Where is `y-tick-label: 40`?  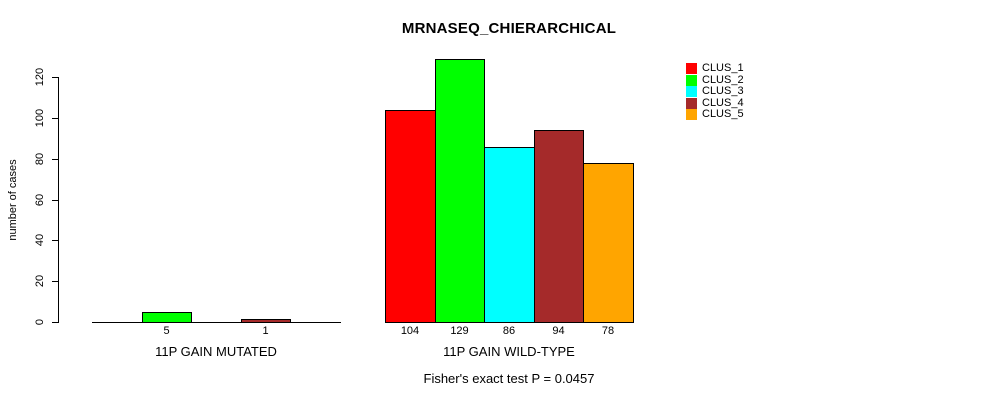 y-tick-label: 40 is located at coordinates (40, 240).